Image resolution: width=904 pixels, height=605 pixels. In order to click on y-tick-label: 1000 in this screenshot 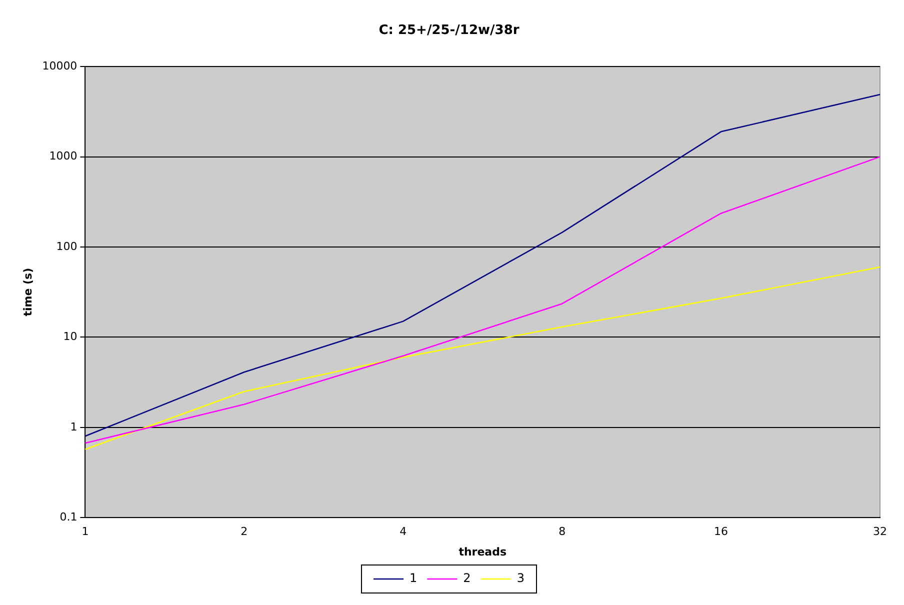, I will do `click(63, 156)`.